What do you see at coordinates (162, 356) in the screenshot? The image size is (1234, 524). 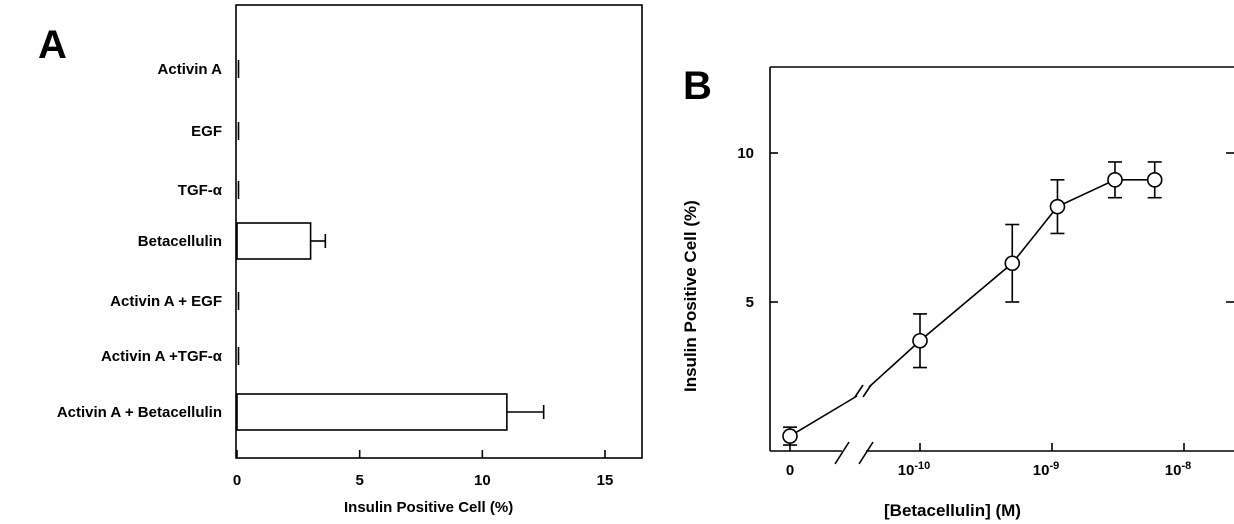 I see `category-label: Activin A +TGF-α` at bounding box center [162, 356].